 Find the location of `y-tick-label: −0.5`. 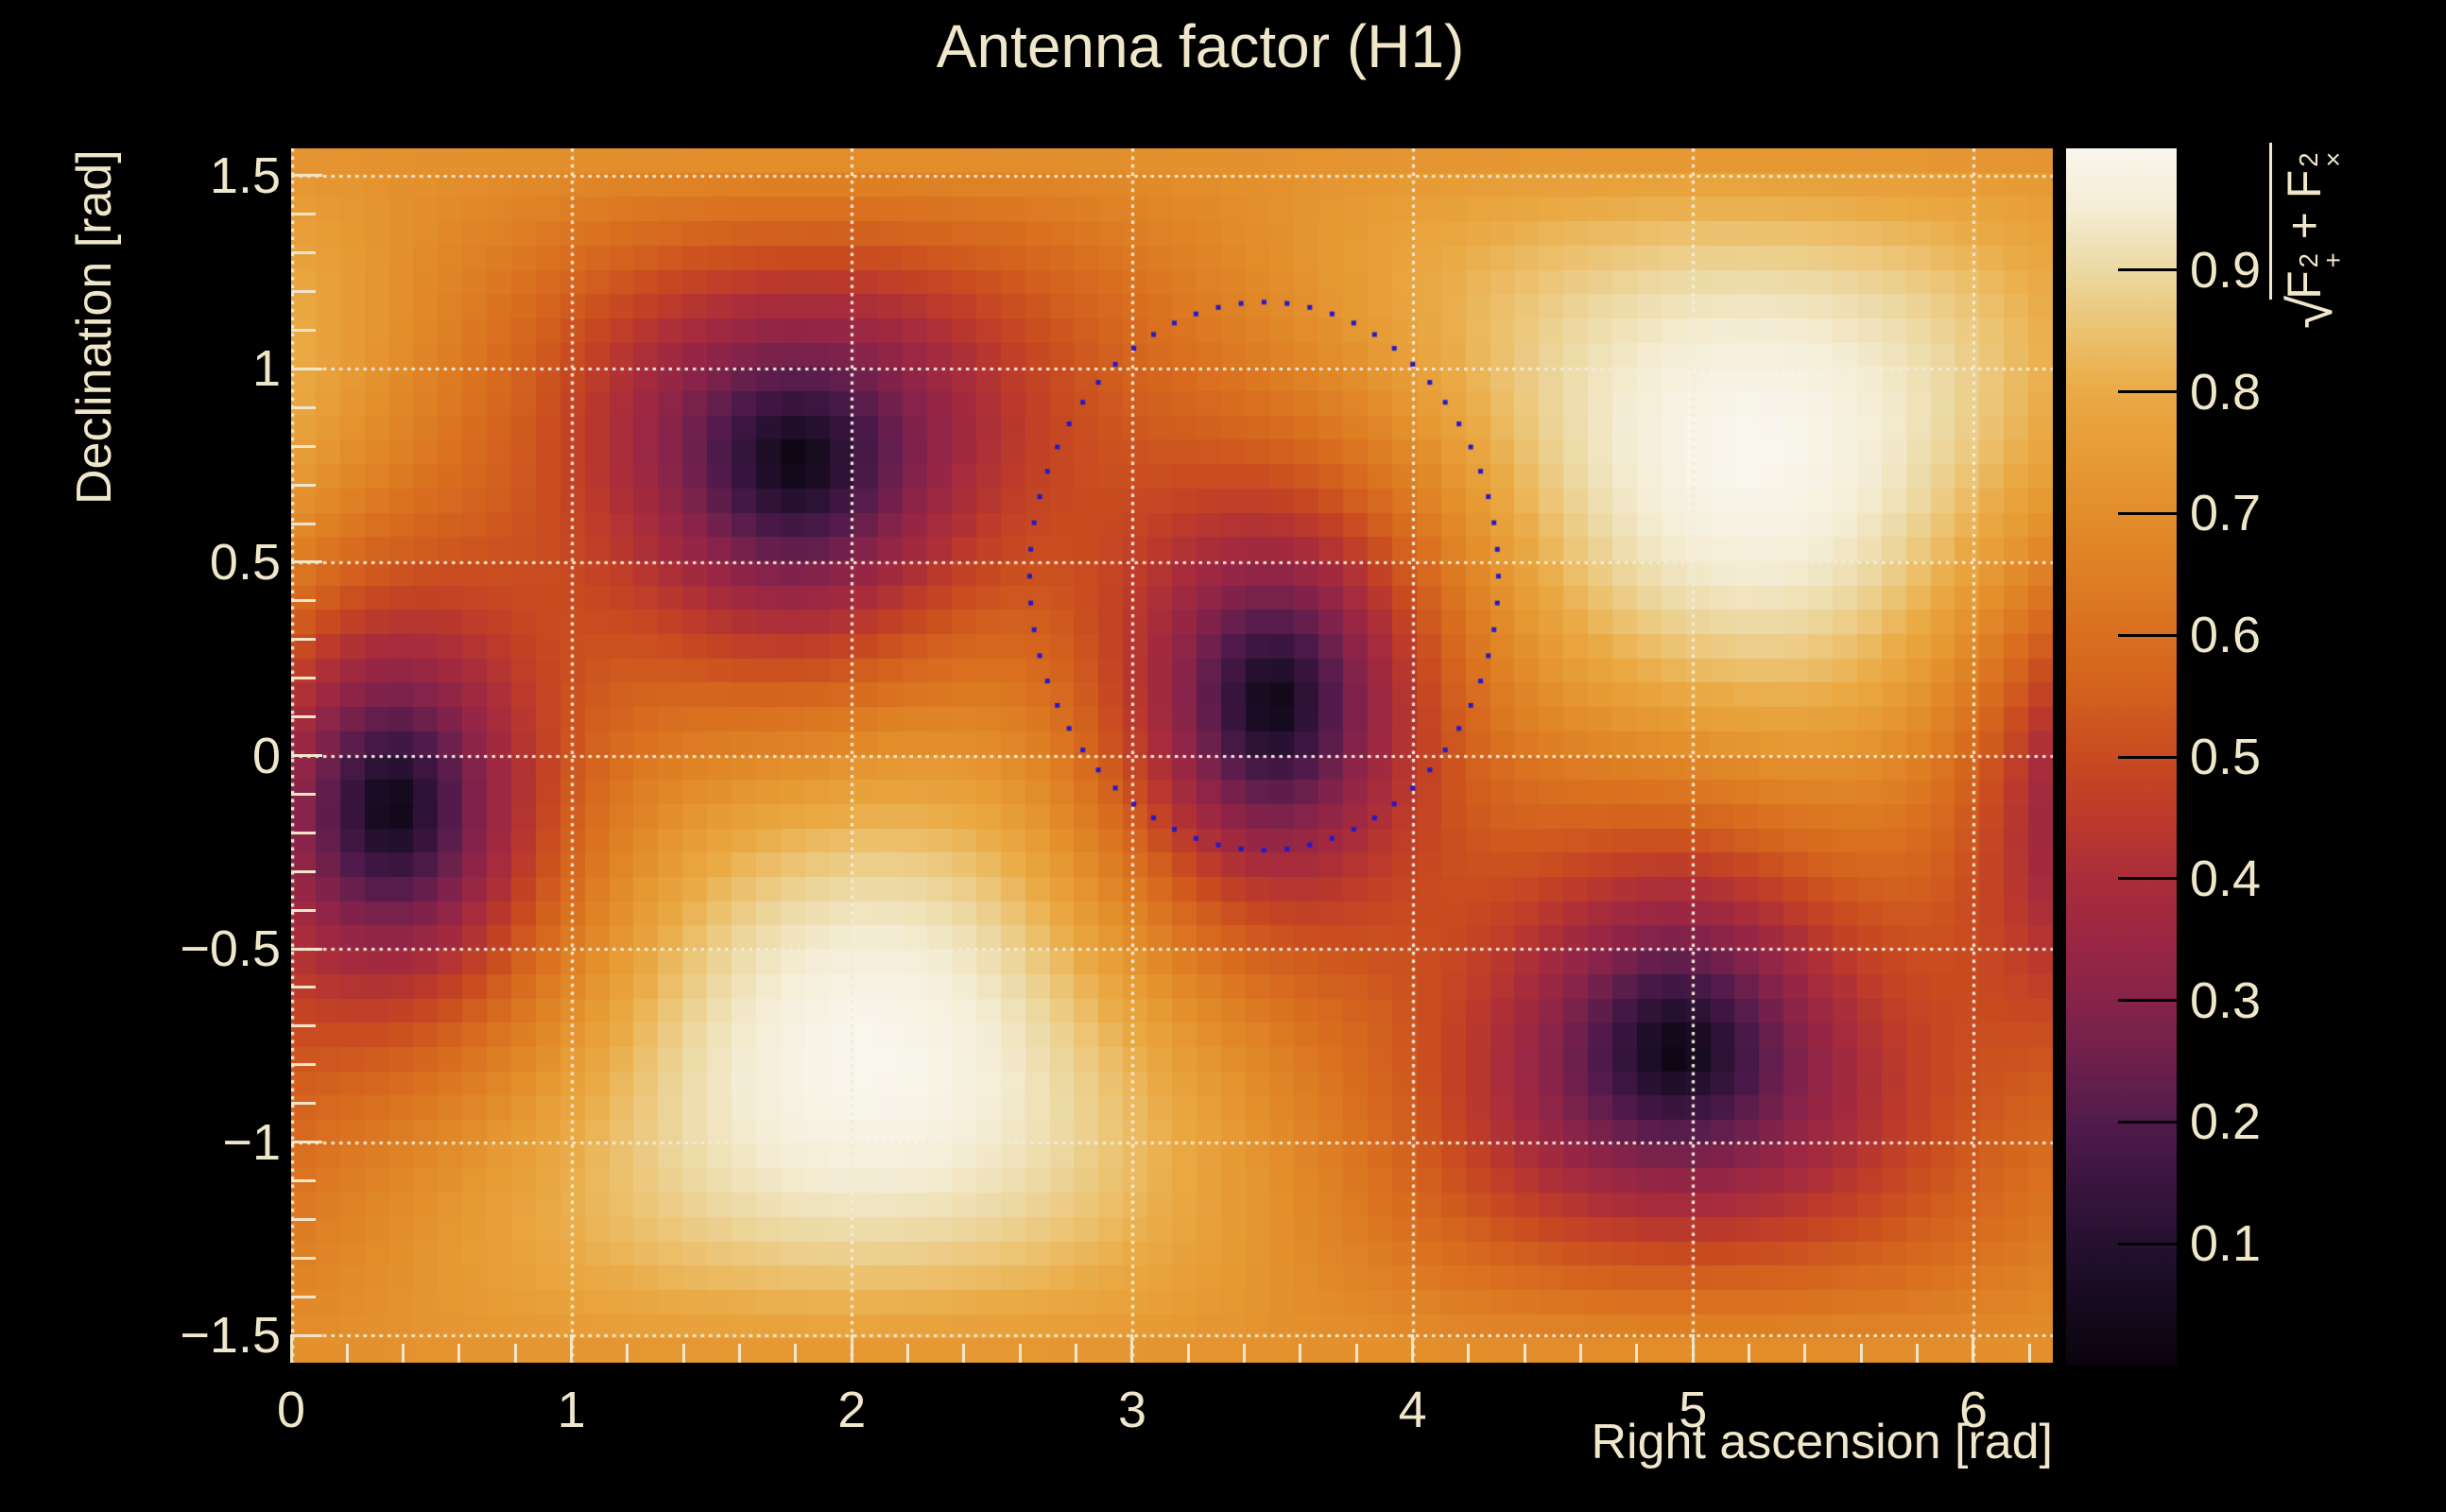

y-tick-label: −0.5 is located at coordinates (231, 948).